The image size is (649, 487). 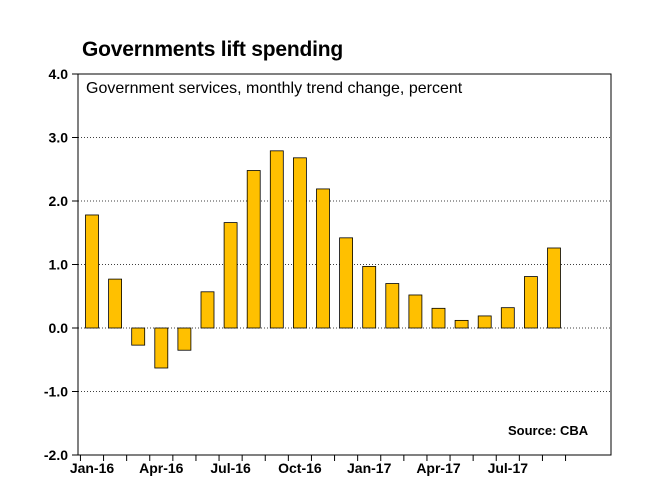 I want to click on x-tick-label: Apr-16, so click(x=161, y=468).